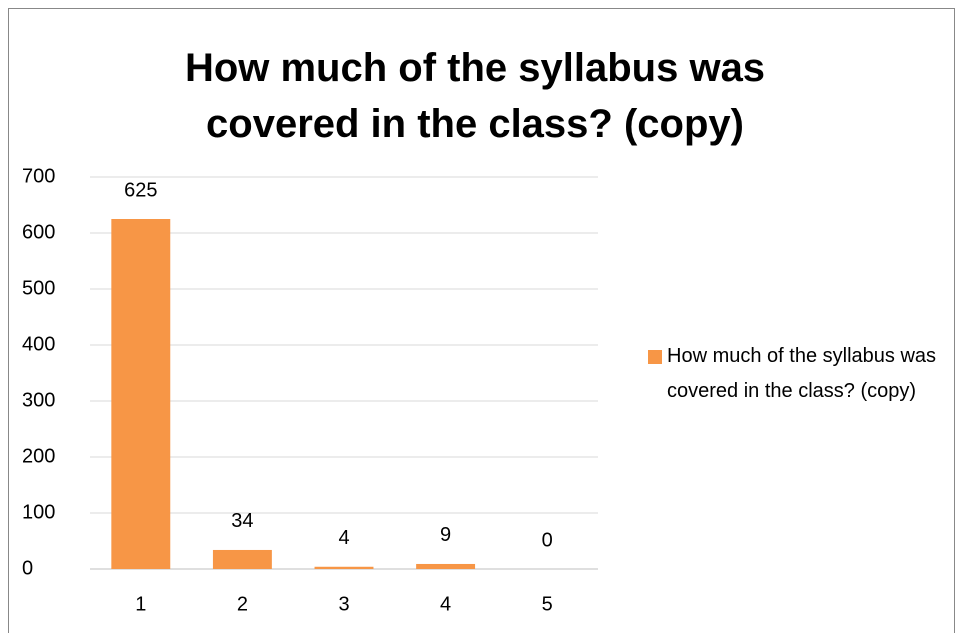 The width and height of the screenshot is (956, 633). I want to click on data-label: 34, so click(242, 521).